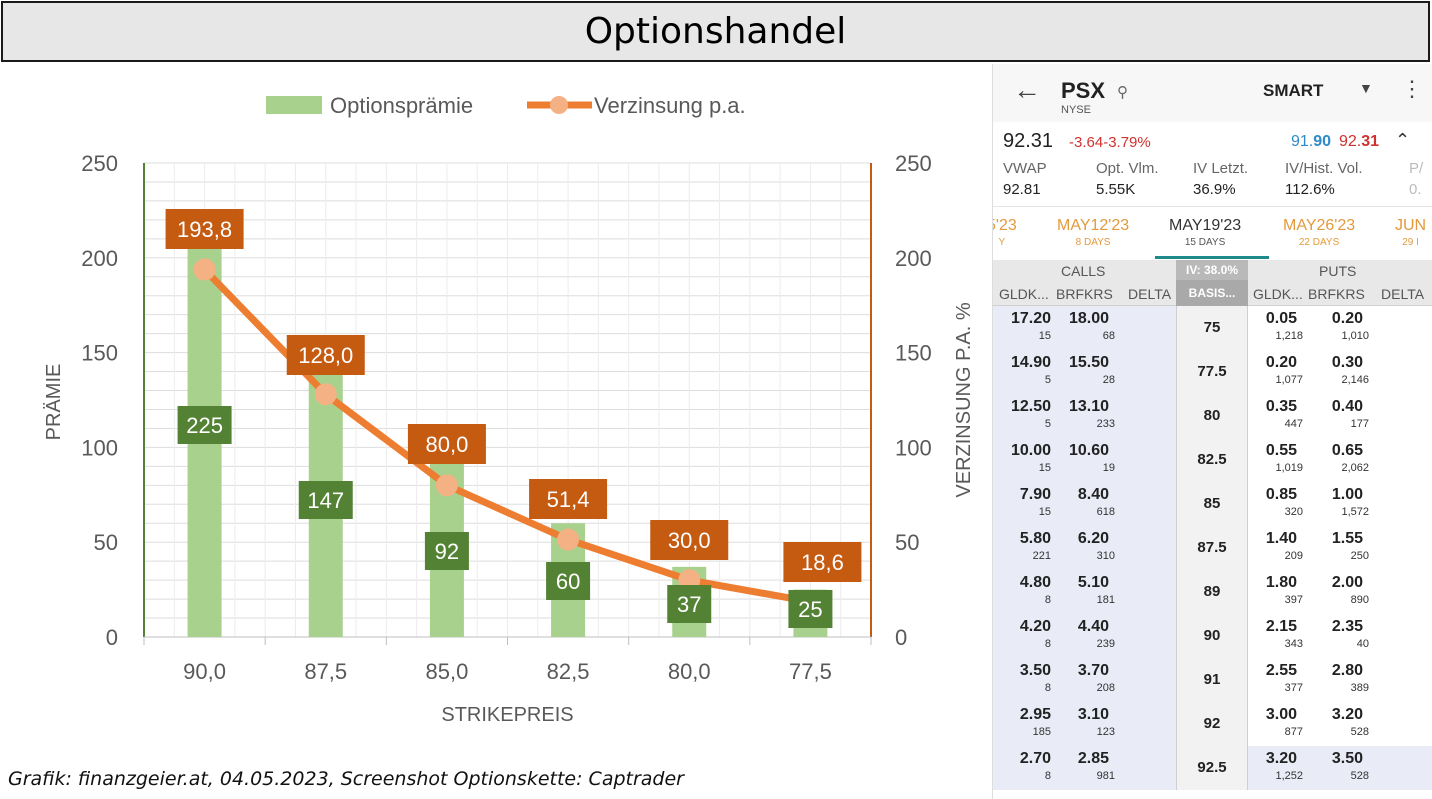 This screenshot has width=1432, height=799. Describe the element at coordinates (1281, 538) in the screenshot. I see `put-bid: 1.40` at that location.